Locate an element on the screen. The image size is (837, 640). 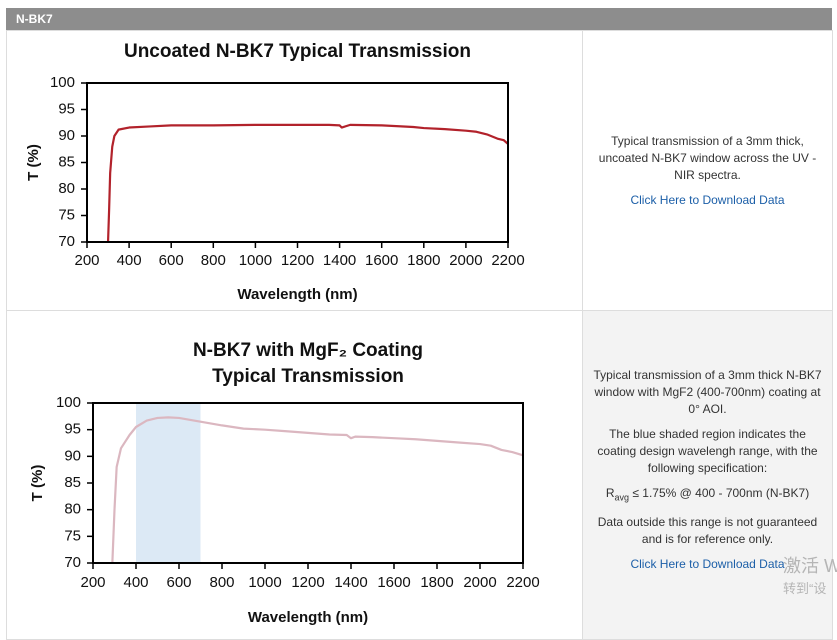
spec-symbol: R is located at coordinates (610, 492).